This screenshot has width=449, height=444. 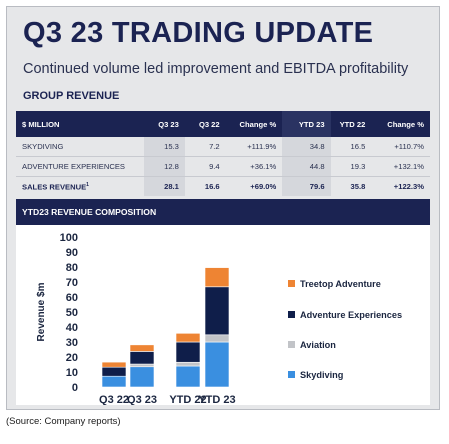 I want to click on page-title: Q3 23 TRADING UPDATE, so click(x=198, y=33).